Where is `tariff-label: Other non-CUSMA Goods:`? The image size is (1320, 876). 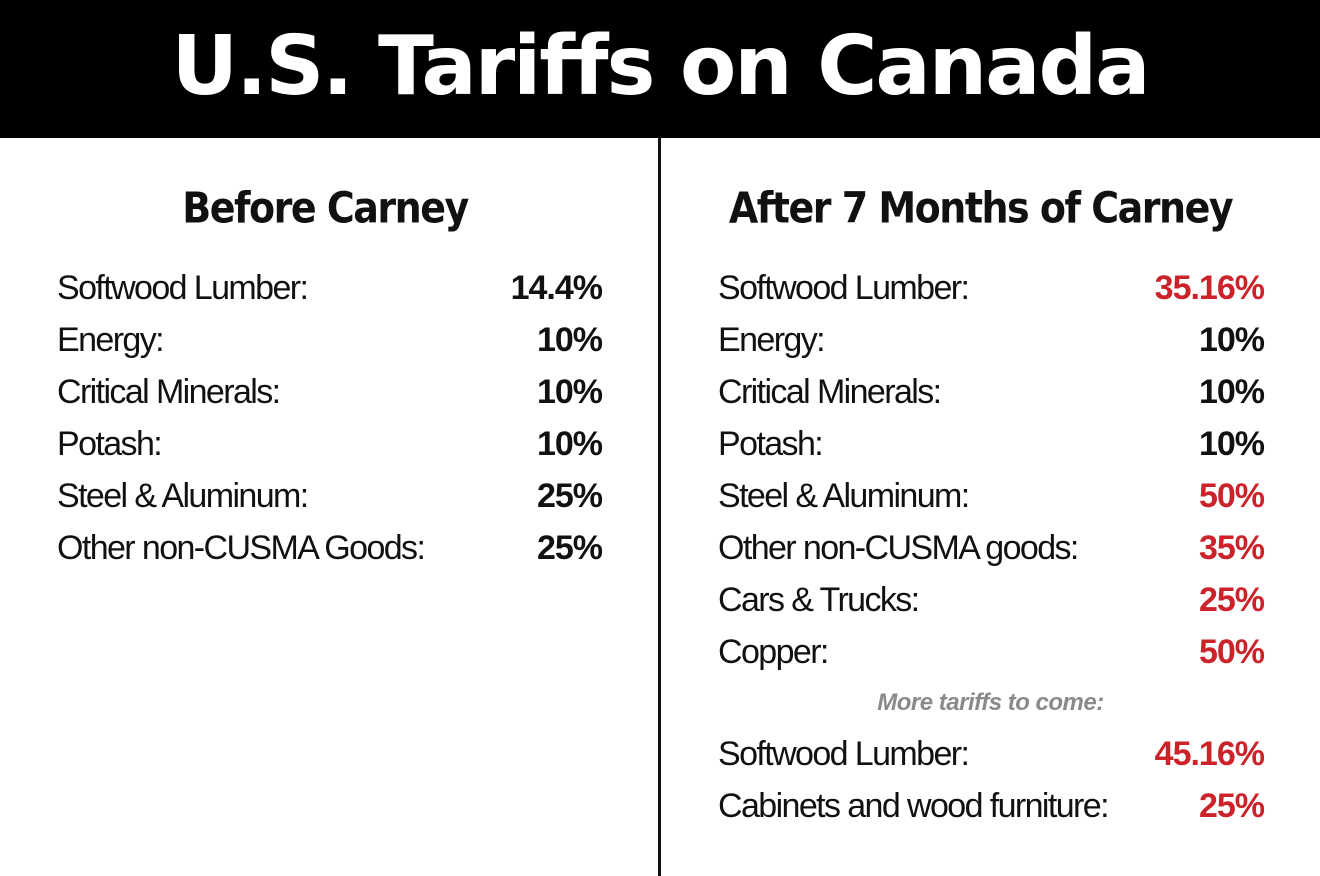
tariff-label: Other non-CUSMA Goods: is located at coordinates (241, 548).